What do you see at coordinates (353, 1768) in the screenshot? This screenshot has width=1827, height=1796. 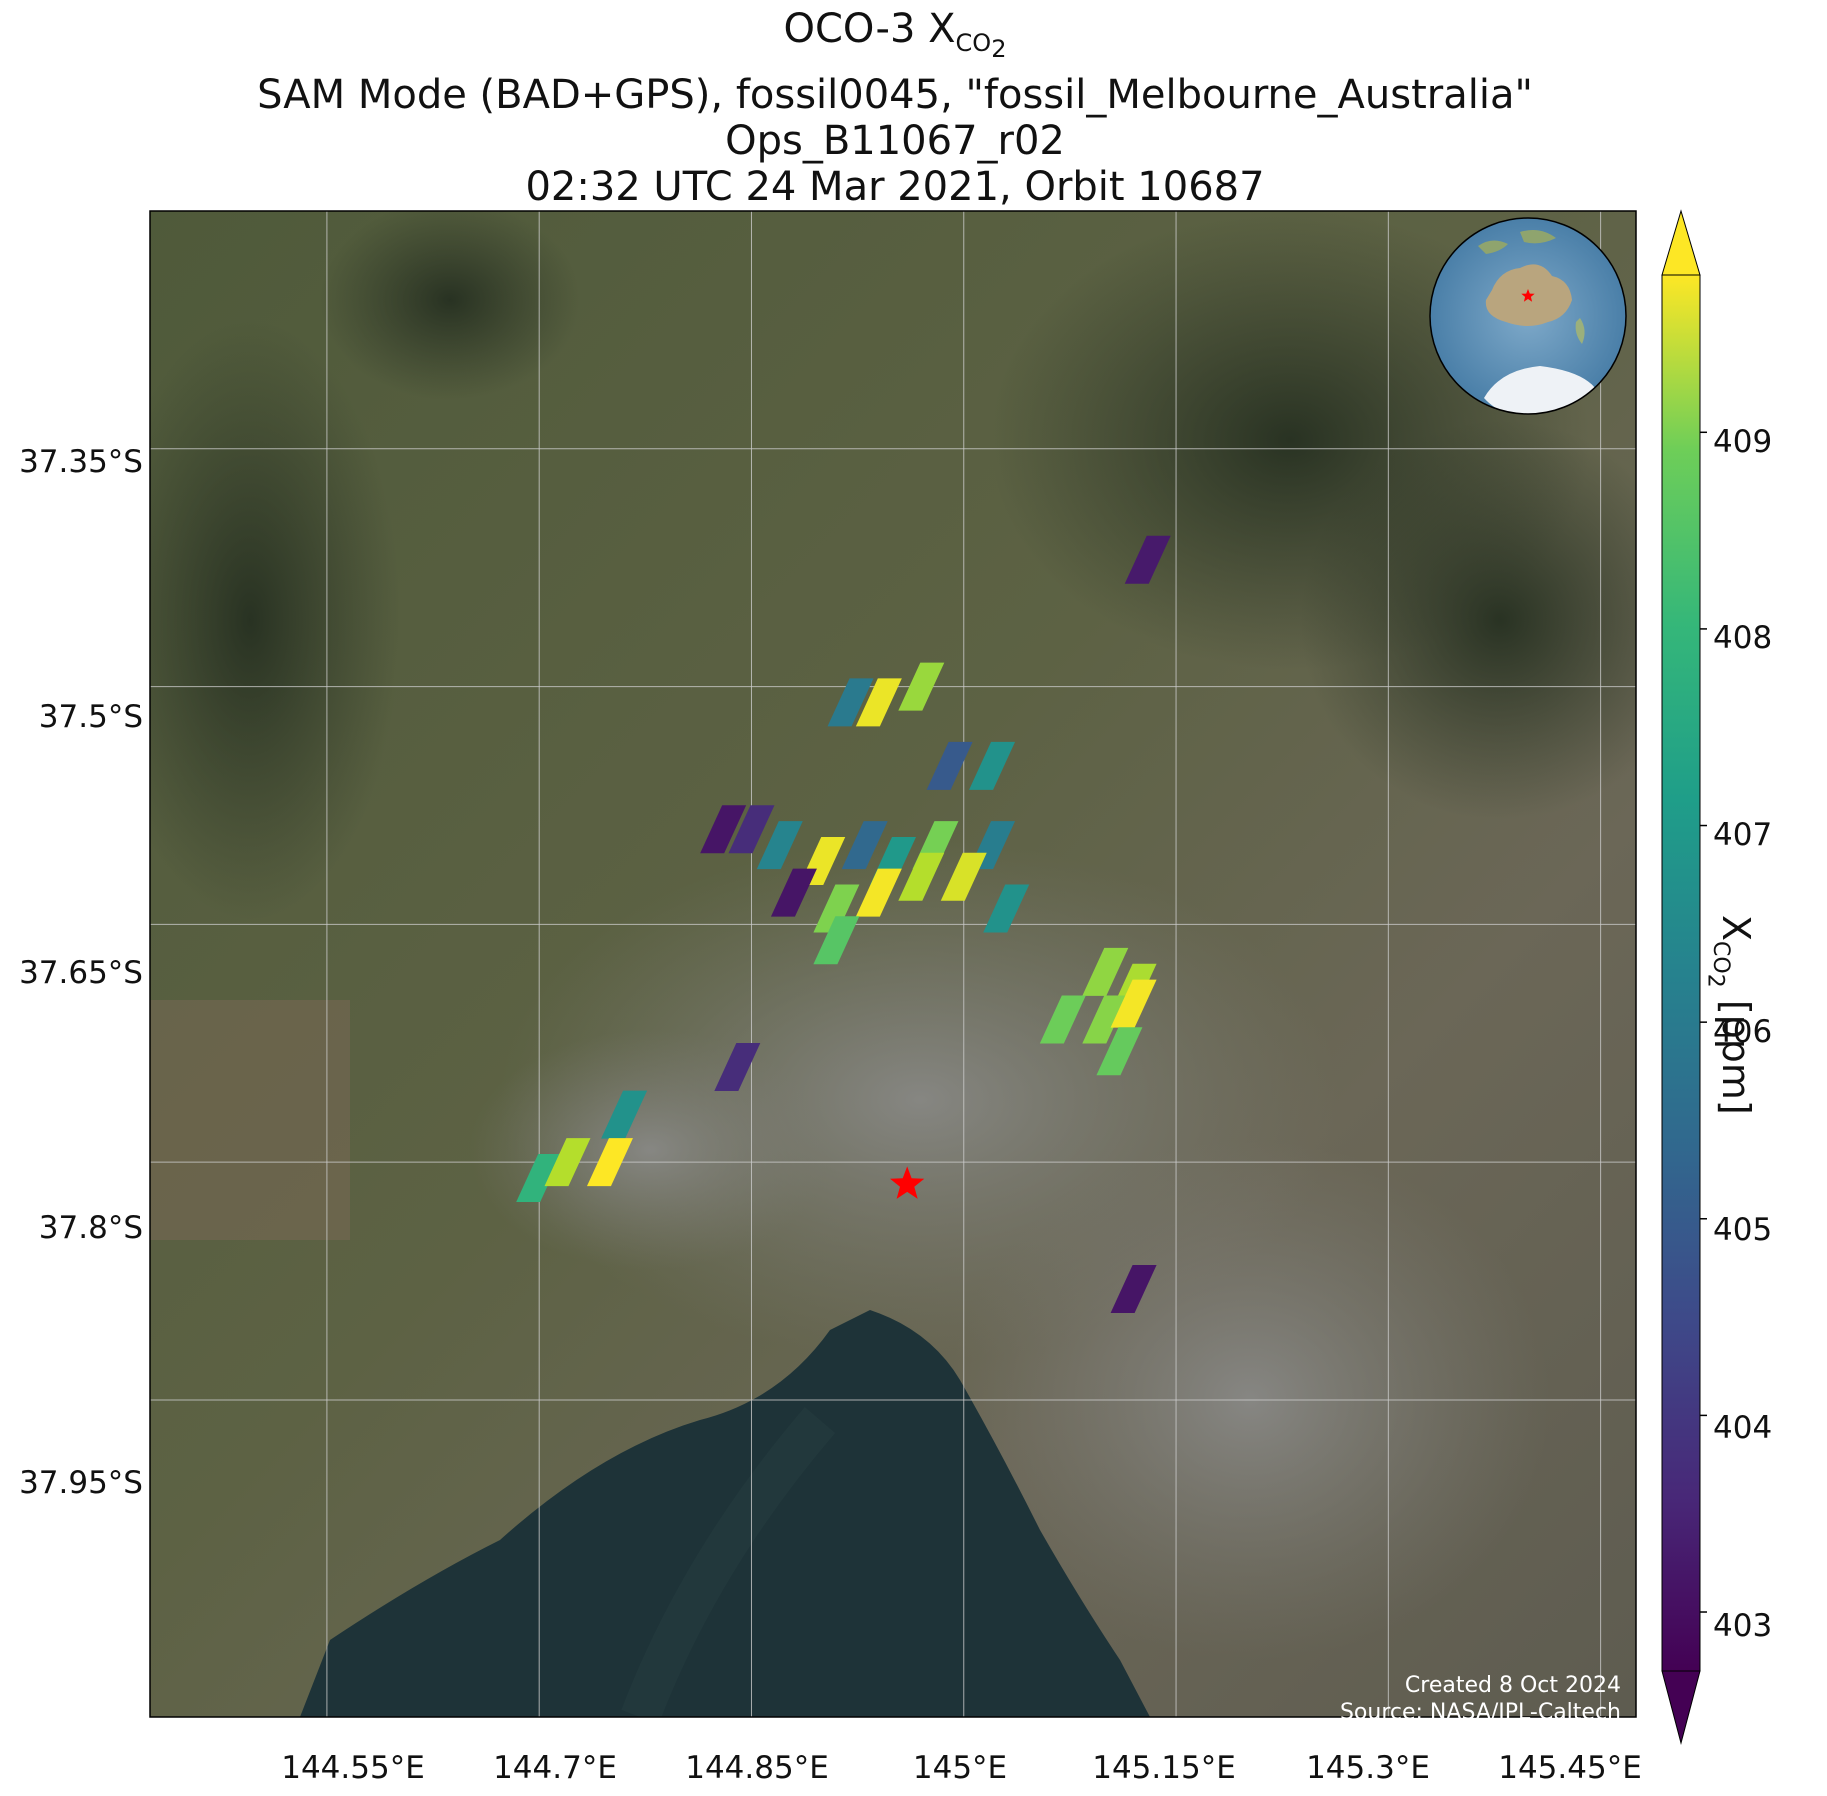 I see `x-tick-label: 144.55°E` at bounding box center [353, 1768].